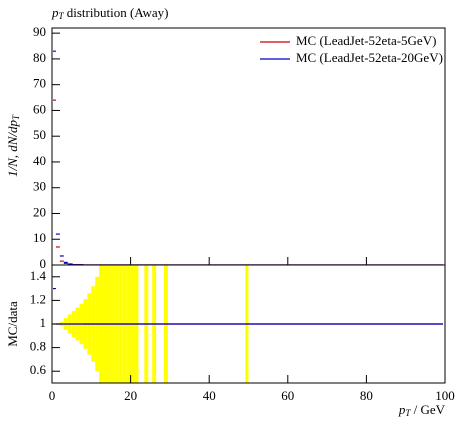  Describe the element at coordinates (39, 237) in the screenshot. I see `y-tick-label: 10` at that location.